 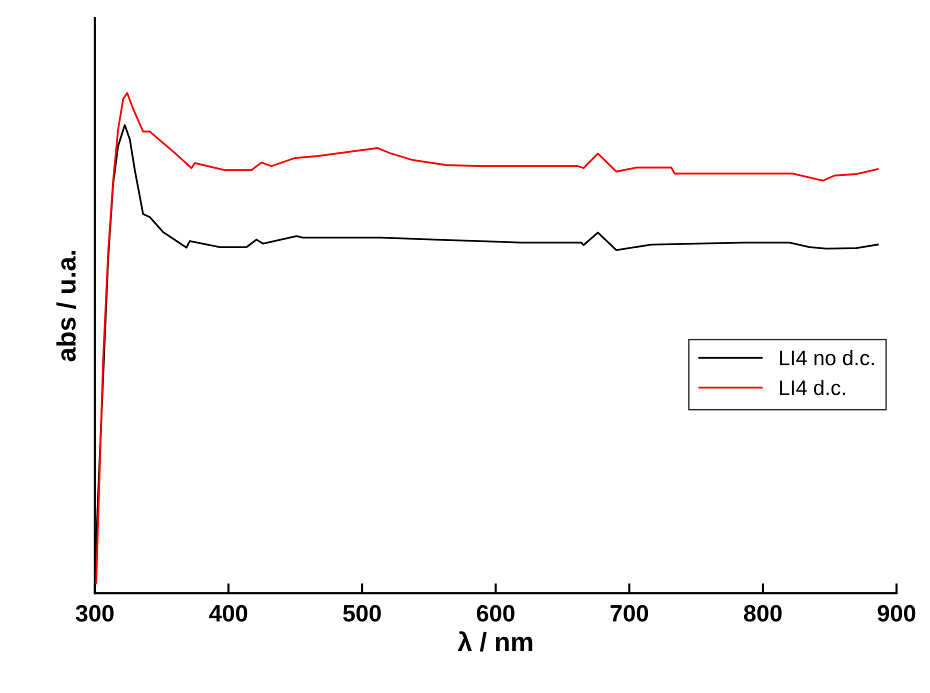 I want to click on x-tick-label: 500, so click(x=362, y=613).